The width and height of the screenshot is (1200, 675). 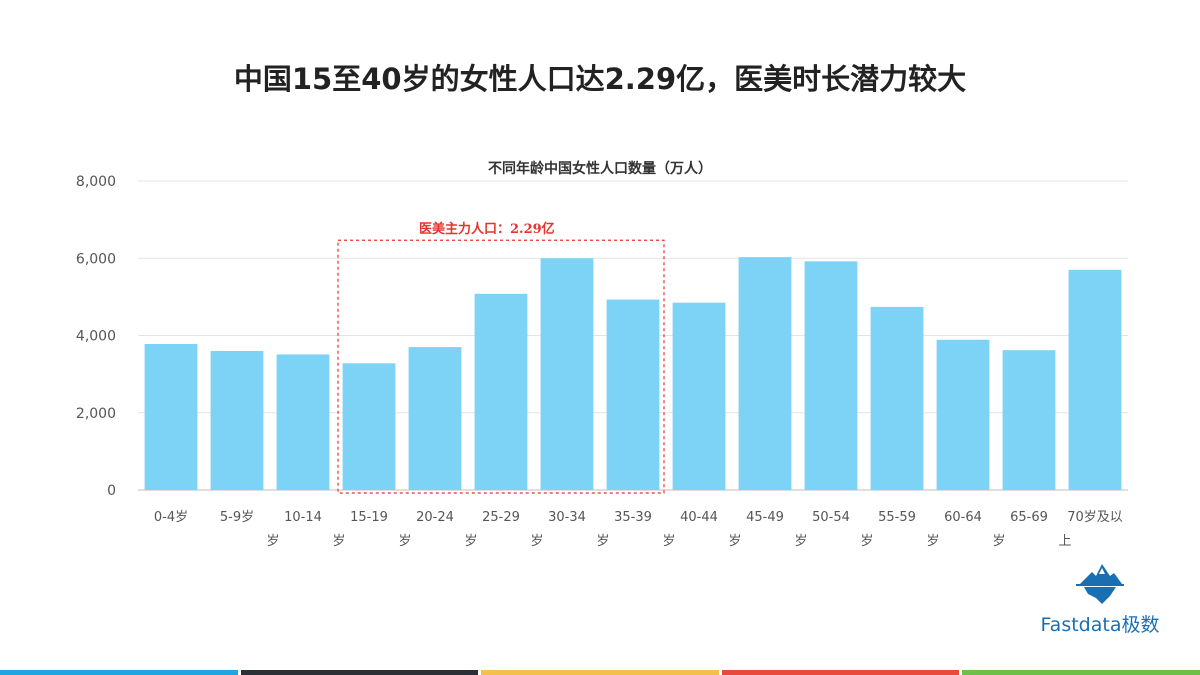 What do you see at coordinates (1100, 625) in the screenshot?
I see `logo-text: Fastdata极数` at bounding box center [1100, 625].